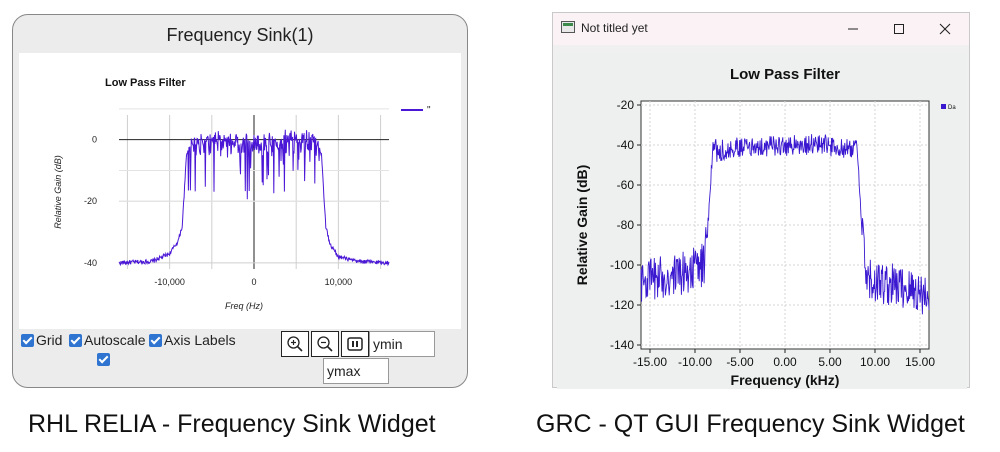 This screenshot has width=1000, height=452. I want to click on axis-labels-checkbox-label: Axis Labels, so click(200, 340).